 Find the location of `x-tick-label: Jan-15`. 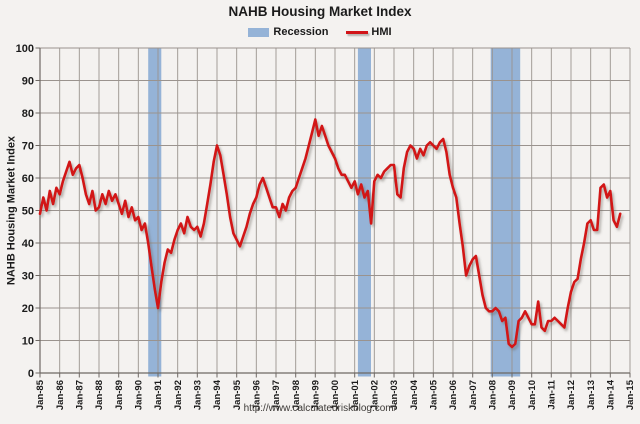

x-tick-label: Jan-15 is located at coordinates (630, 394).